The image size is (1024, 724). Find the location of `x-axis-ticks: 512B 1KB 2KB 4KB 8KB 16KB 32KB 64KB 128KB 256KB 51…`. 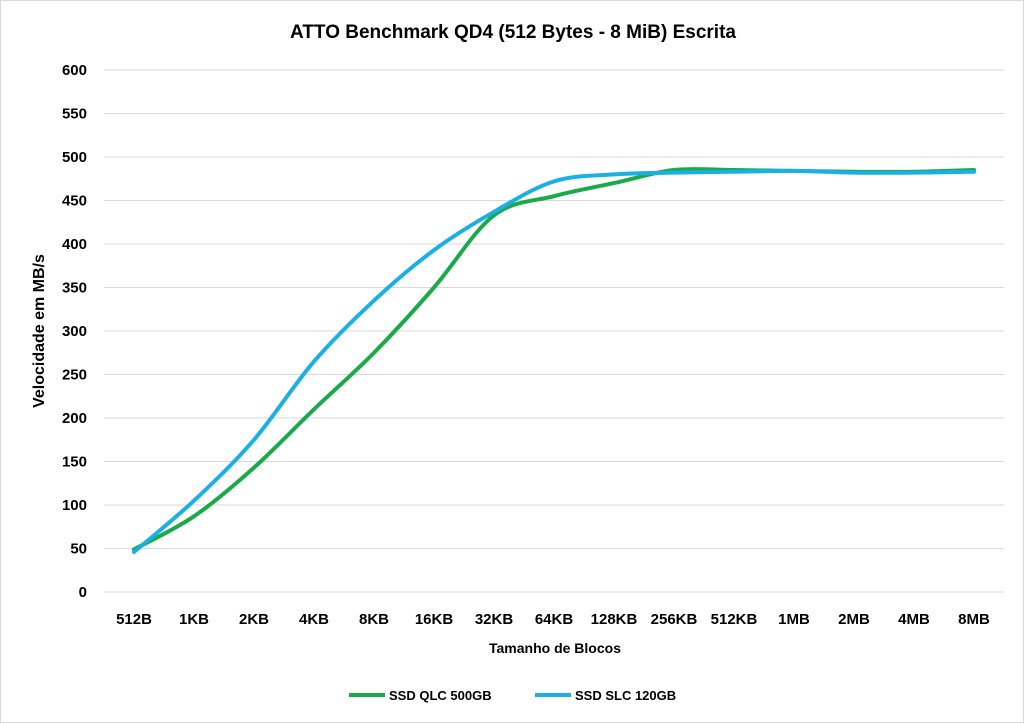

x-axis-ticks: 512B 1KB 2KB 4KB 8KB 16KB 32KB 64KB 128KB 256KB 51… is located at coordinates (553, 619).